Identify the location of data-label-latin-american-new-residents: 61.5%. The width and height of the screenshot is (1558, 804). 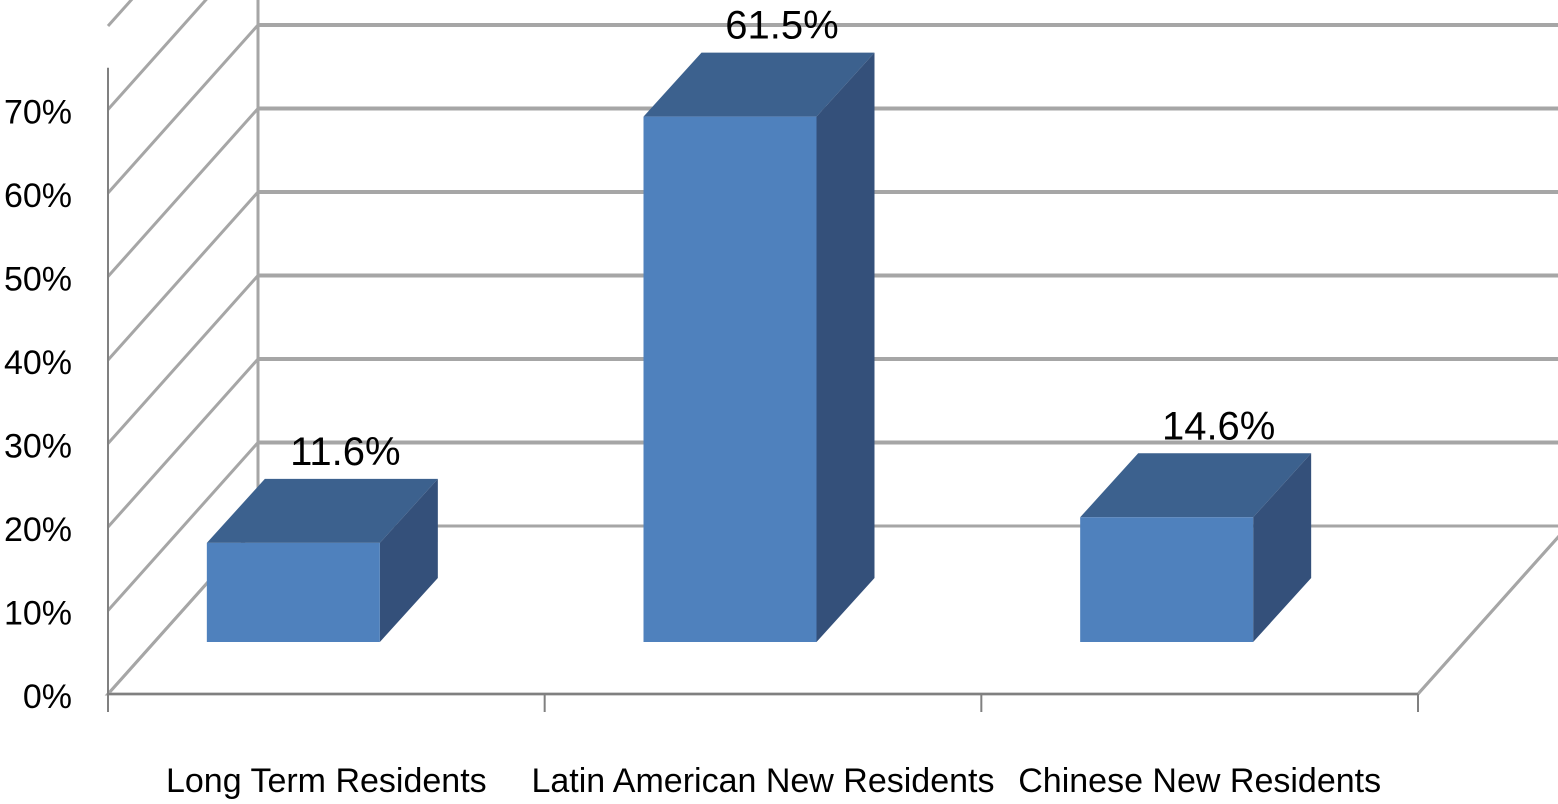
(781, 26).